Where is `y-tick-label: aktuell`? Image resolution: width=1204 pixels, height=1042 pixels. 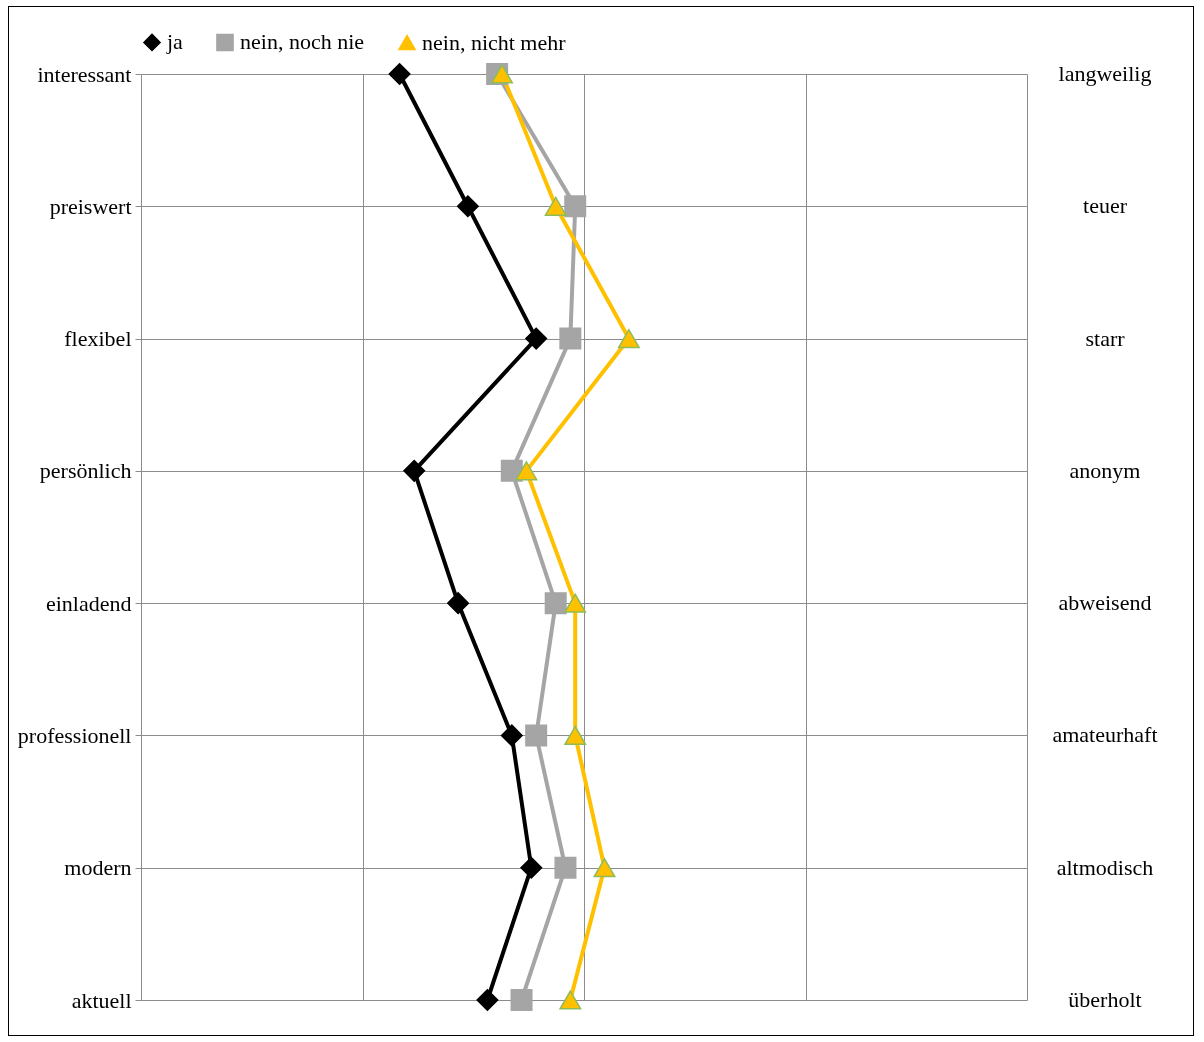
y-tick-label: aktuell is located at coordinates (101, 1000).